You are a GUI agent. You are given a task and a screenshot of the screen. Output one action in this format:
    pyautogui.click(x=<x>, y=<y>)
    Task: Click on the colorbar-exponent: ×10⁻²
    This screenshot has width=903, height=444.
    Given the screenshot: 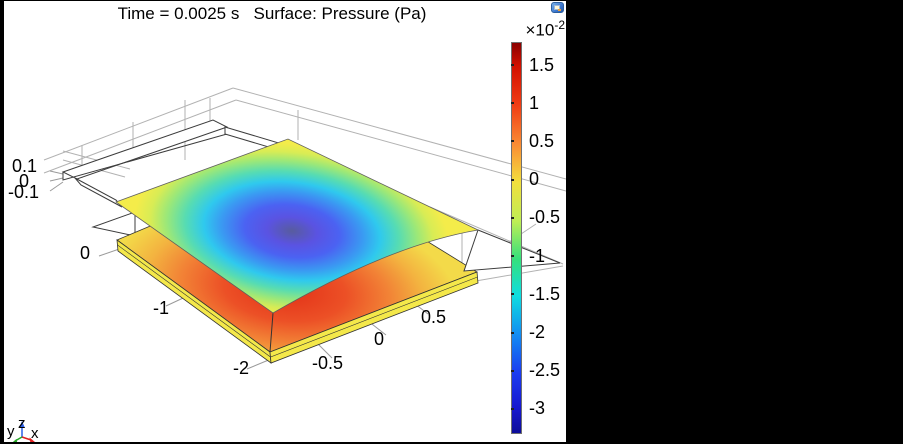 What is the action you would take?
    pyautogui.click(x=545, y=29)
    